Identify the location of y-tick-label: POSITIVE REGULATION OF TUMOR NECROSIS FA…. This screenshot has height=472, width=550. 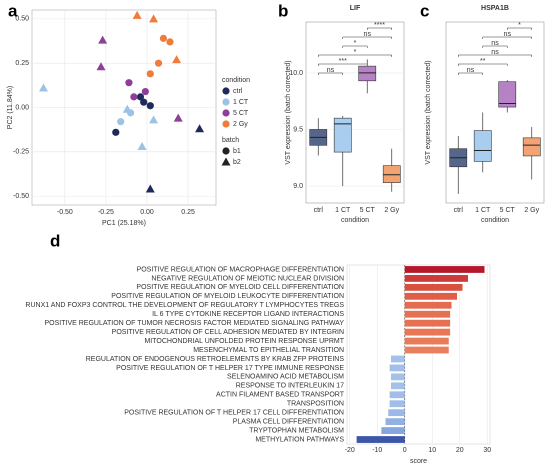
(195, 323).